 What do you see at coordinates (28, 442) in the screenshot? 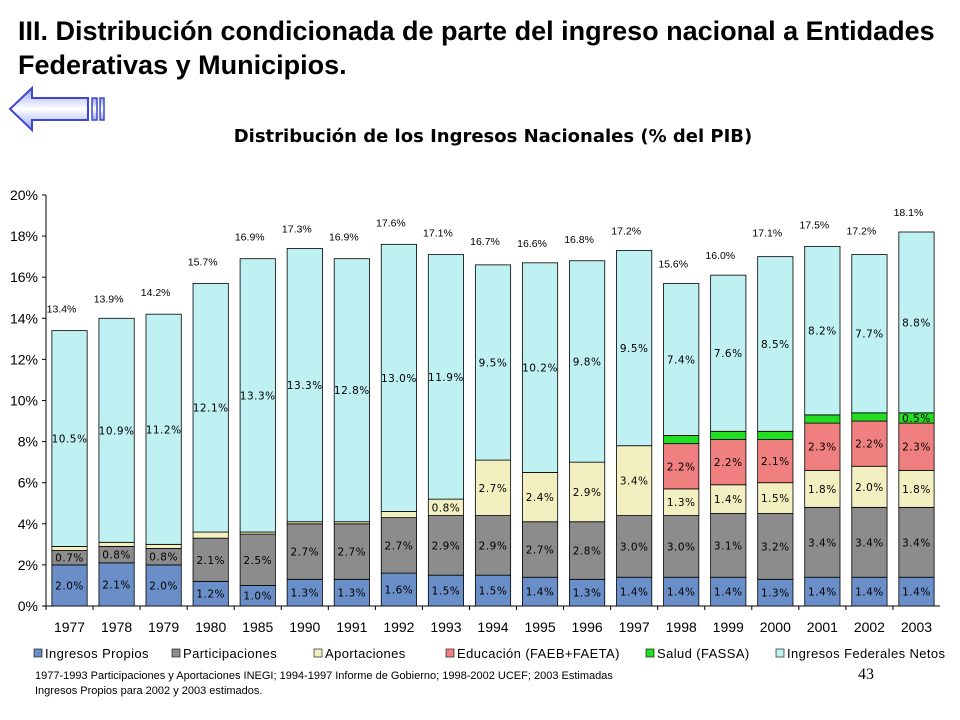
I see `y-tick-label: 8%` at bounding box center [28, 442].